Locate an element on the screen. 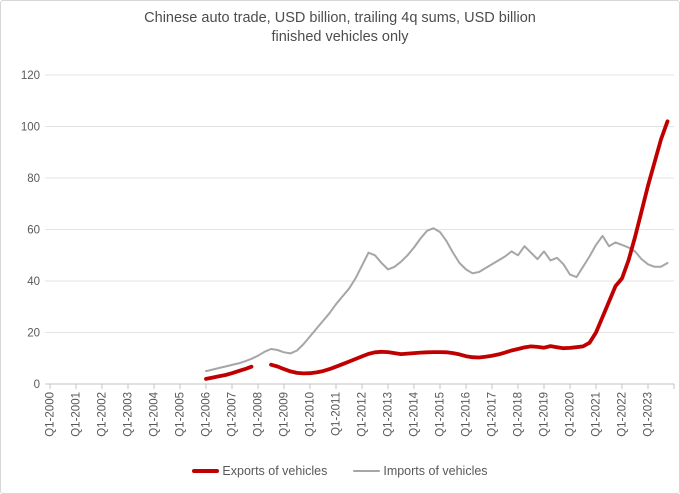 Image resolution: width=680 pixels, height=494 pixels. legend-item-exports: Exports of vehicles is located at coordinates (259, 471).